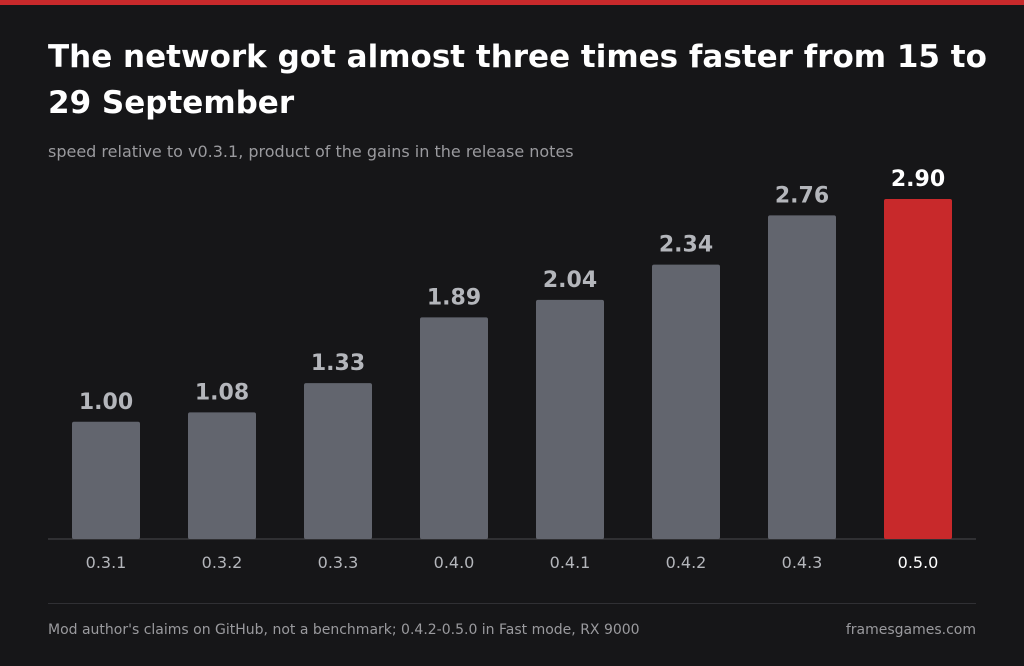 The height and width of the screenshot is (666, 1024). I want to click on tick-label-0.4.2: 0.4.2, so click(686, 562).